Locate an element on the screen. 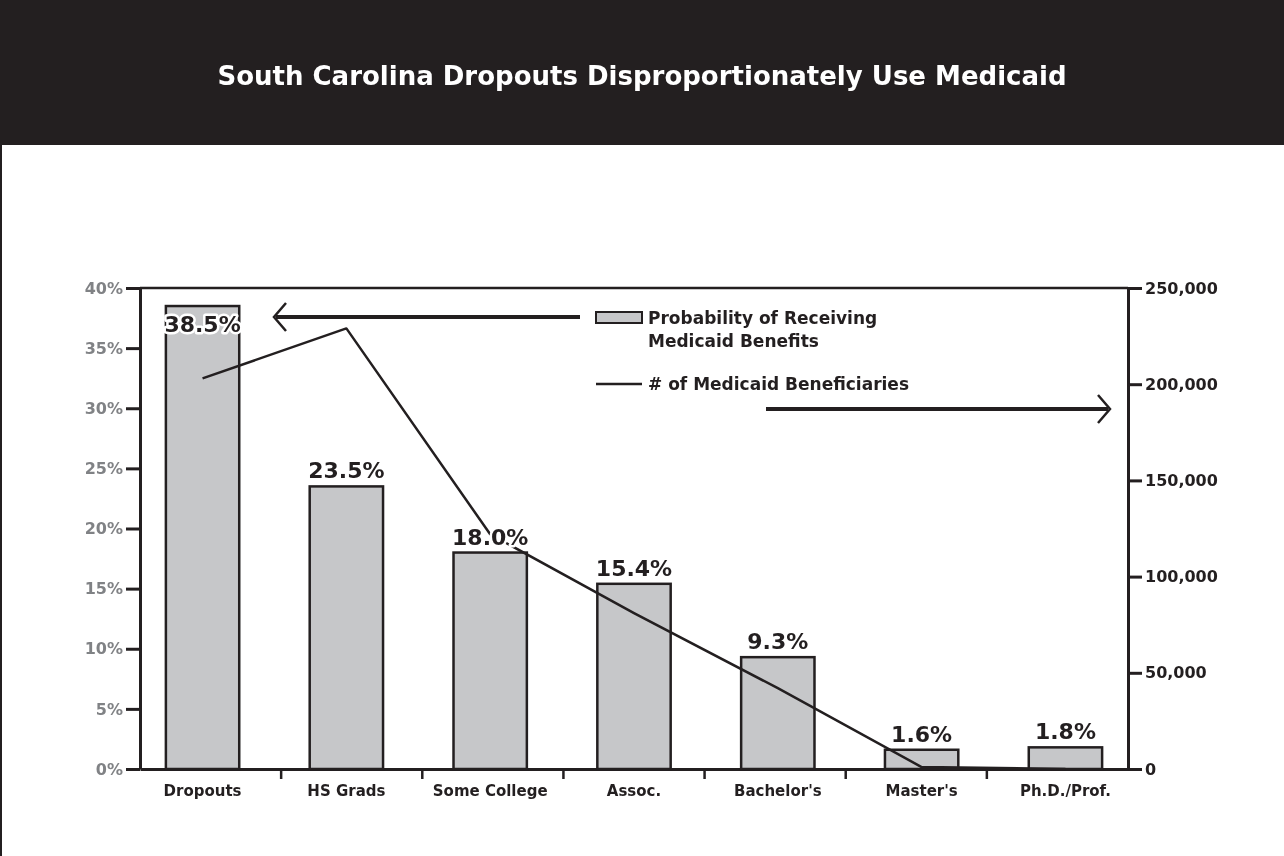 The width and height of the screenshot is (1284, 856). data-label: 9.3% is located at coordinates (778, 642).